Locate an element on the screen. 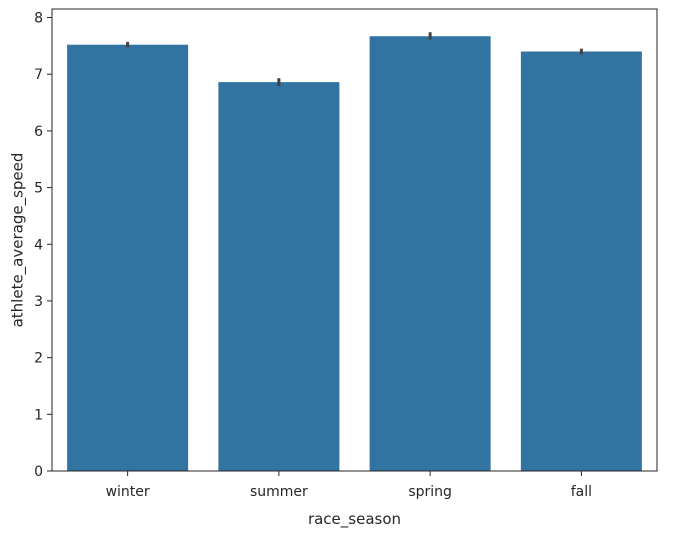  error-bars-layer is located at coordinates (354, 59).